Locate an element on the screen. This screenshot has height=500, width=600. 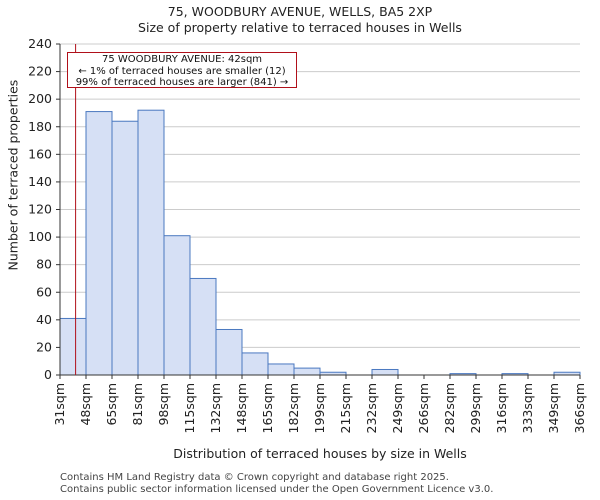
y-tick-label: 60 is located at coordinates (44, 291).